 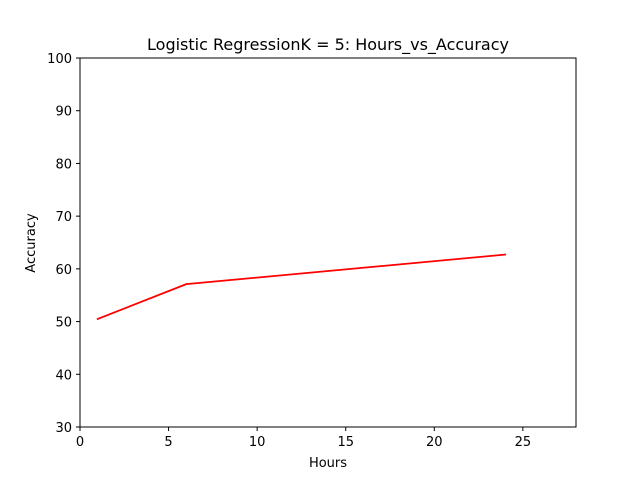 What do you see at coordinates (328, 463) in the screenshot?
I see `x-axis-label: Hours` at bounding box center [328, 463].